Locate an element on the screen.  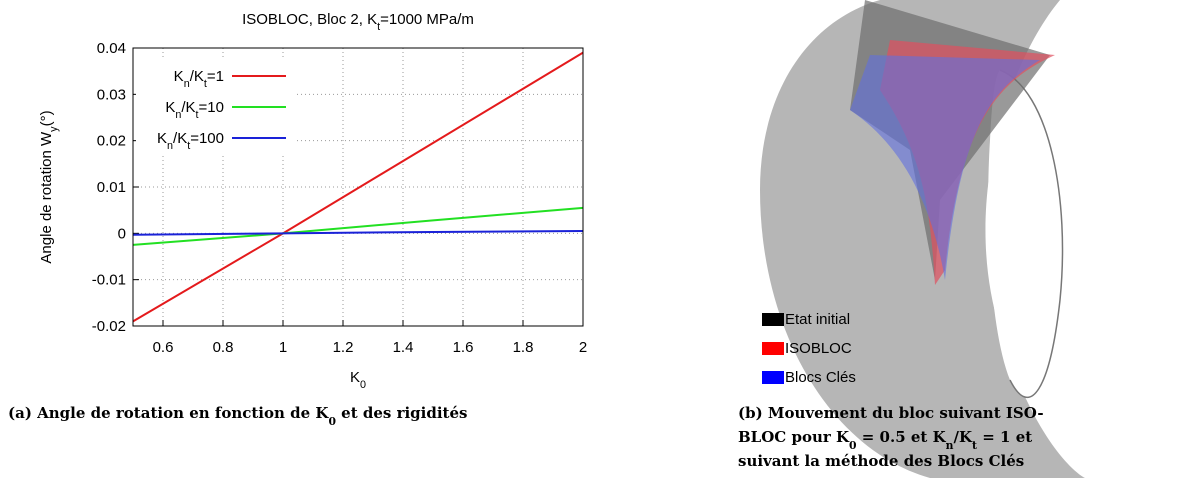
x-tick-label: 2 is located at coordinates (583, 347).